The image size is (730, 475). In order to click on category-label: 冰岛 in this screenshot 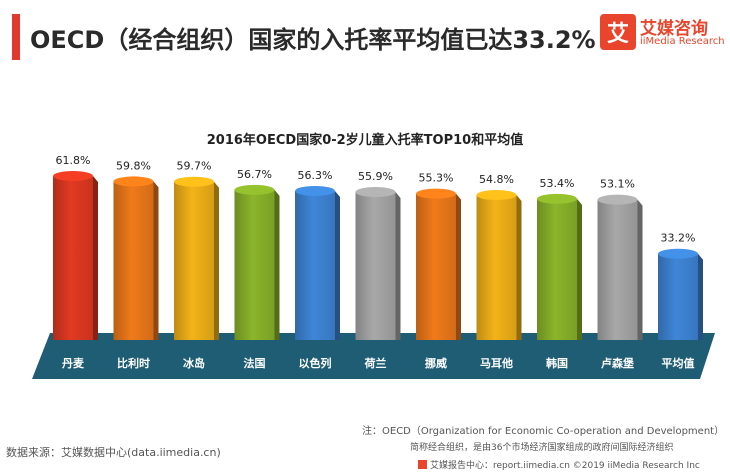, I will do `click(194, 363)`.